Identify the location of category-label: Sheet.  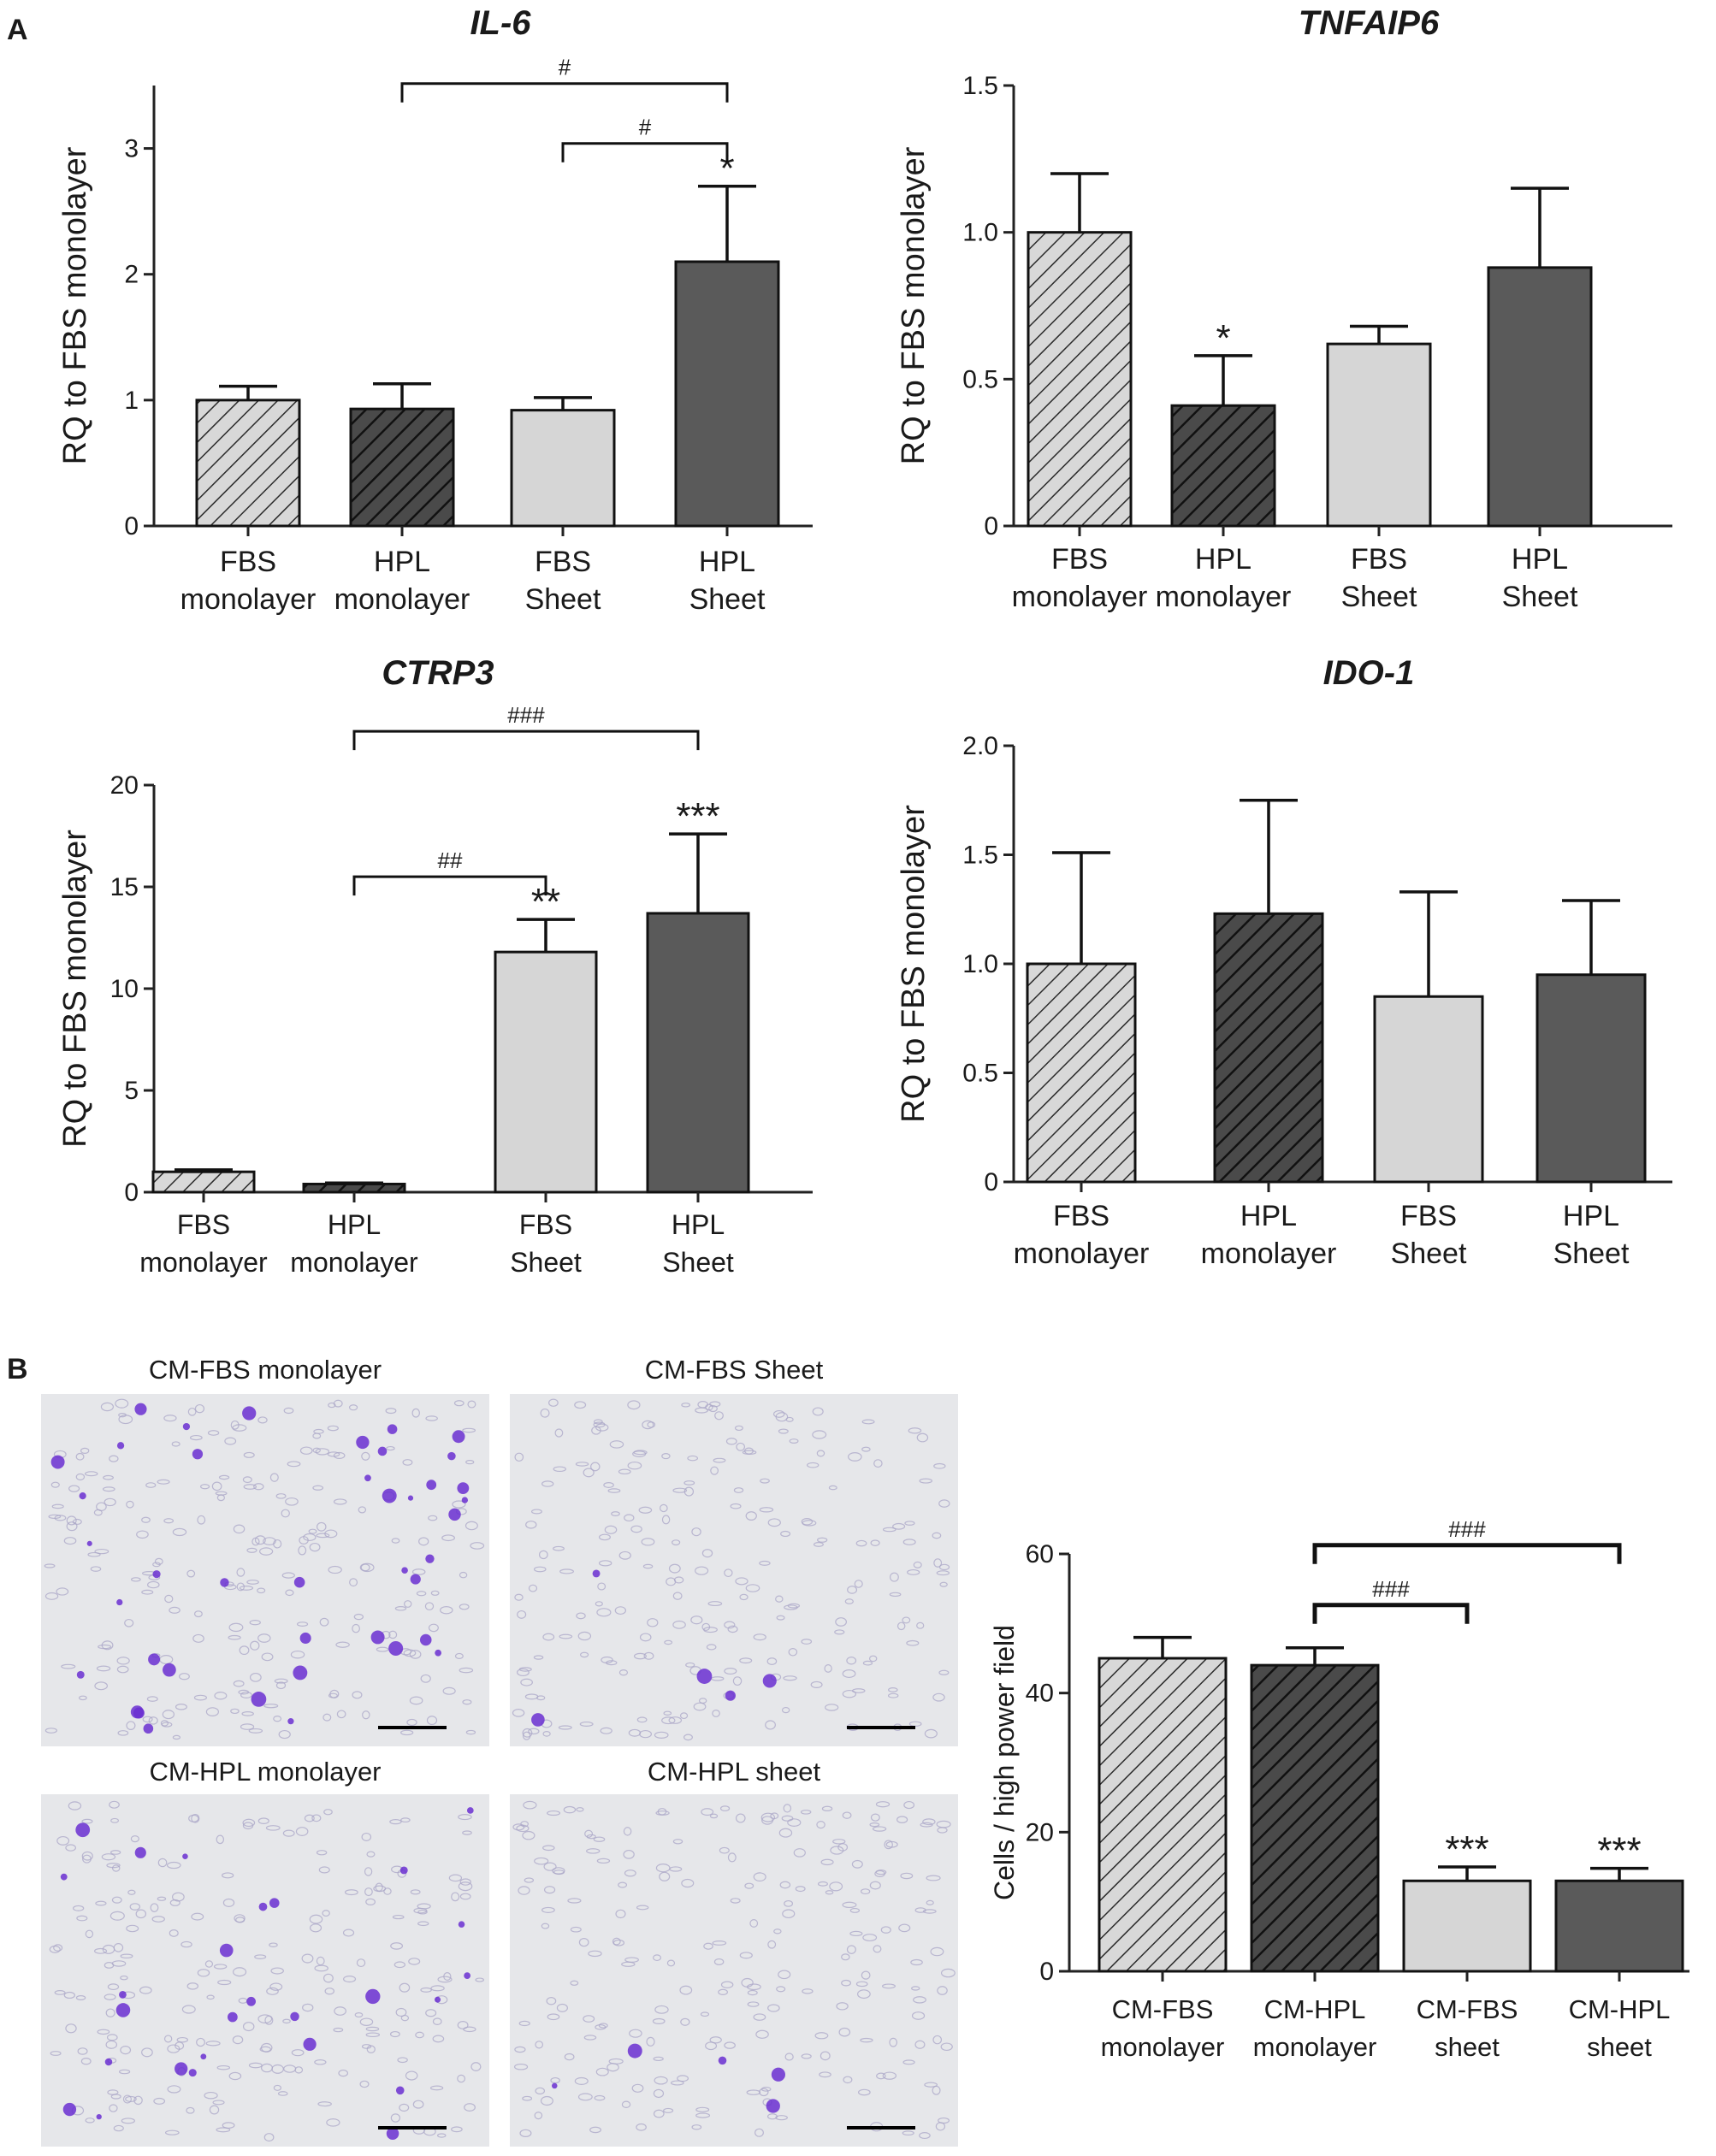
(1429, 1253).